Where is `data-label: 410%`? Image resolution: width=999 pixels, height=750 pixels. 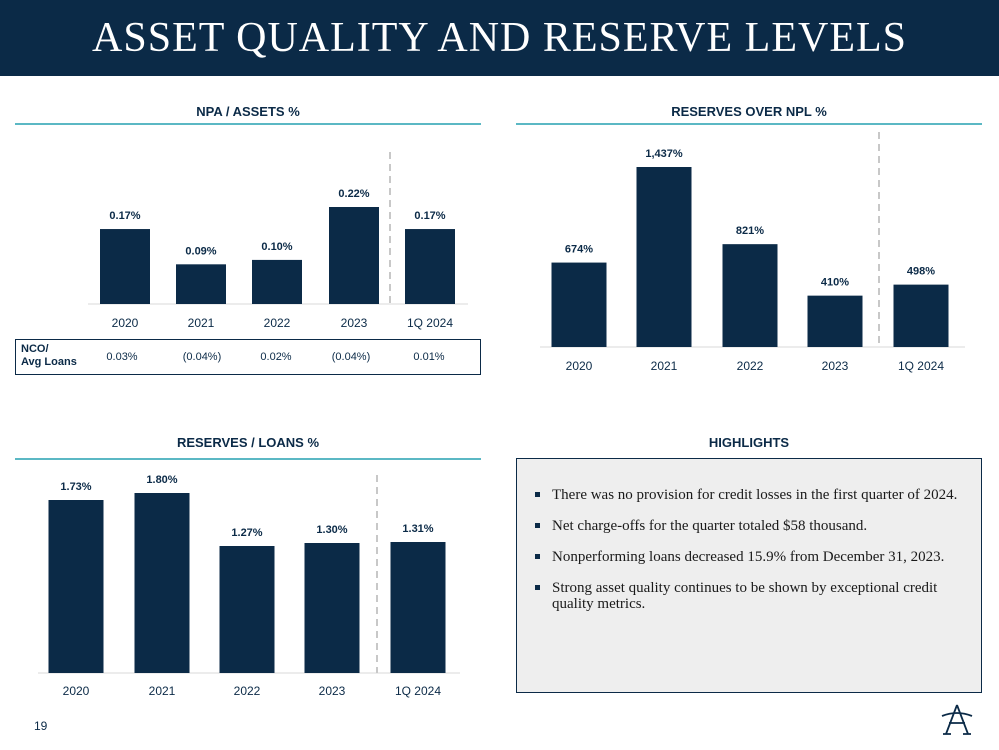
data-label: 410% is located at coordinates (835, 283).